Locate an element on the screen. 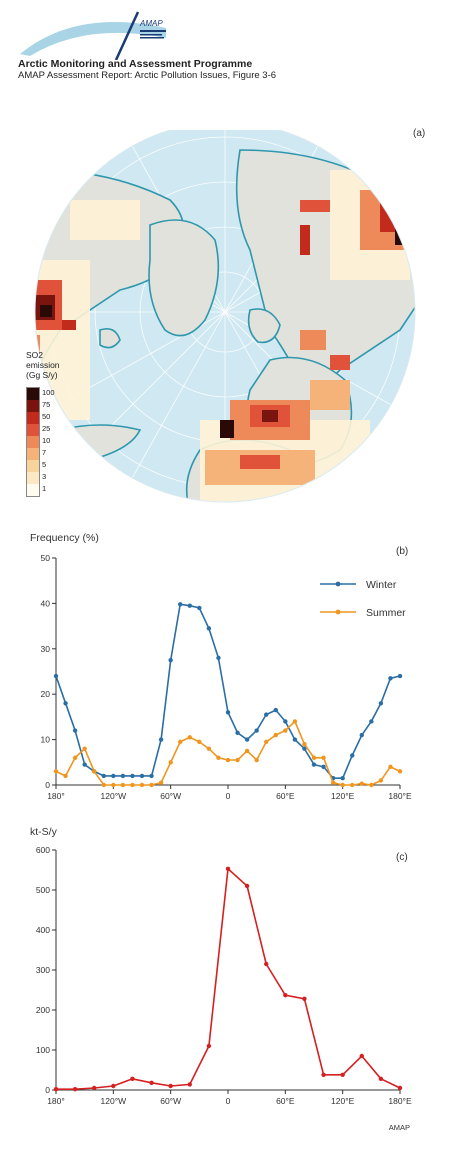 The width and height of the screenshot is (450, 1158). y-tick-label: 500 is located at coordinates (43, 890).